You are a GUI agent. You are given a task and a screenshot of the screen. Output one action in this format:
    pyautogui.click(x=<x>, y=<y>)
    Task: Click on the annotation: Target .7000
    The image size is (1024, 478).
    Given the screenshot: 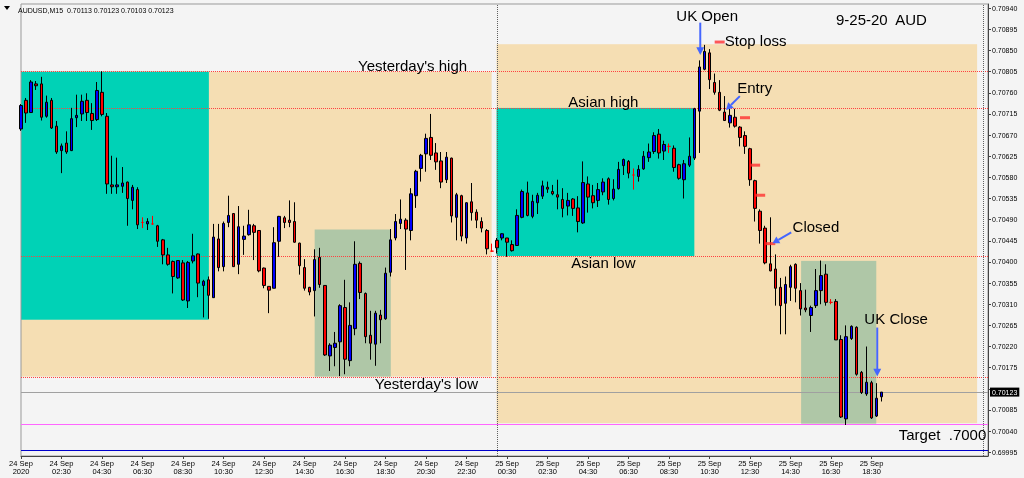 What is the action you would take?
    pyautogui.click(x=942, y=434)
    